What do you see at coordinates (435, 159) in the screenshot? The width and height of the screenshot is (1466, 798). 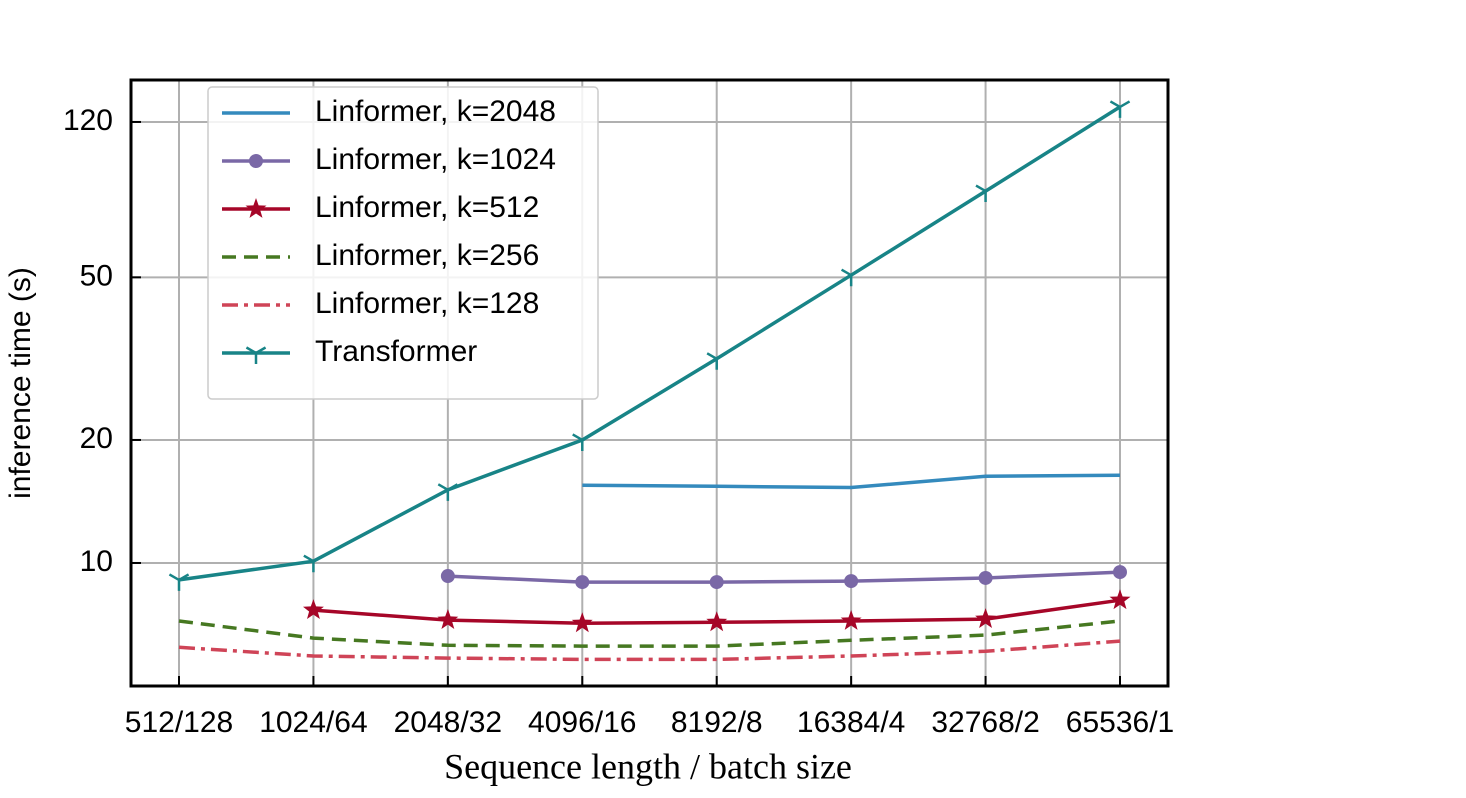 I see `legend-label: Linformer, k=1024` at bounding box center [435, 159].